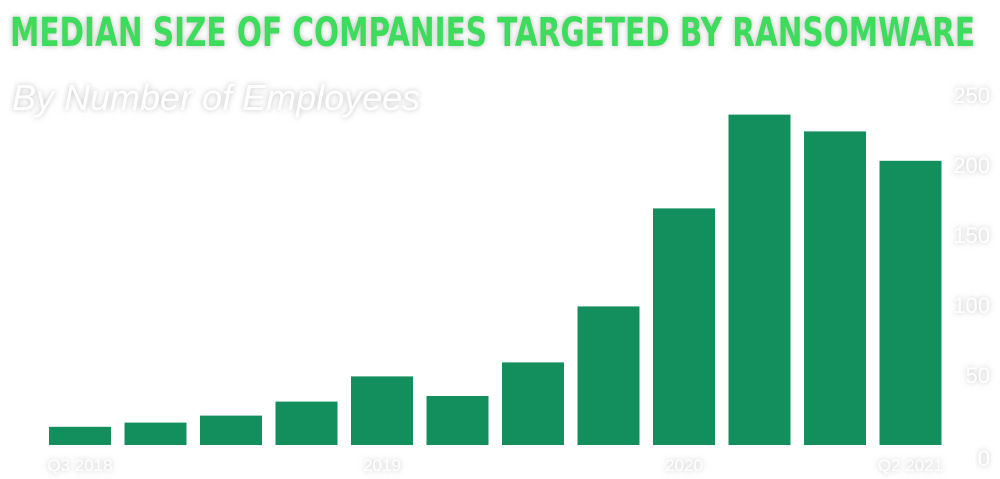 This screenshot has height=479, width=1000. Describe the element at coordinates (971, 95) in the screenshot. I see `y-tick-label: 250` at that location.